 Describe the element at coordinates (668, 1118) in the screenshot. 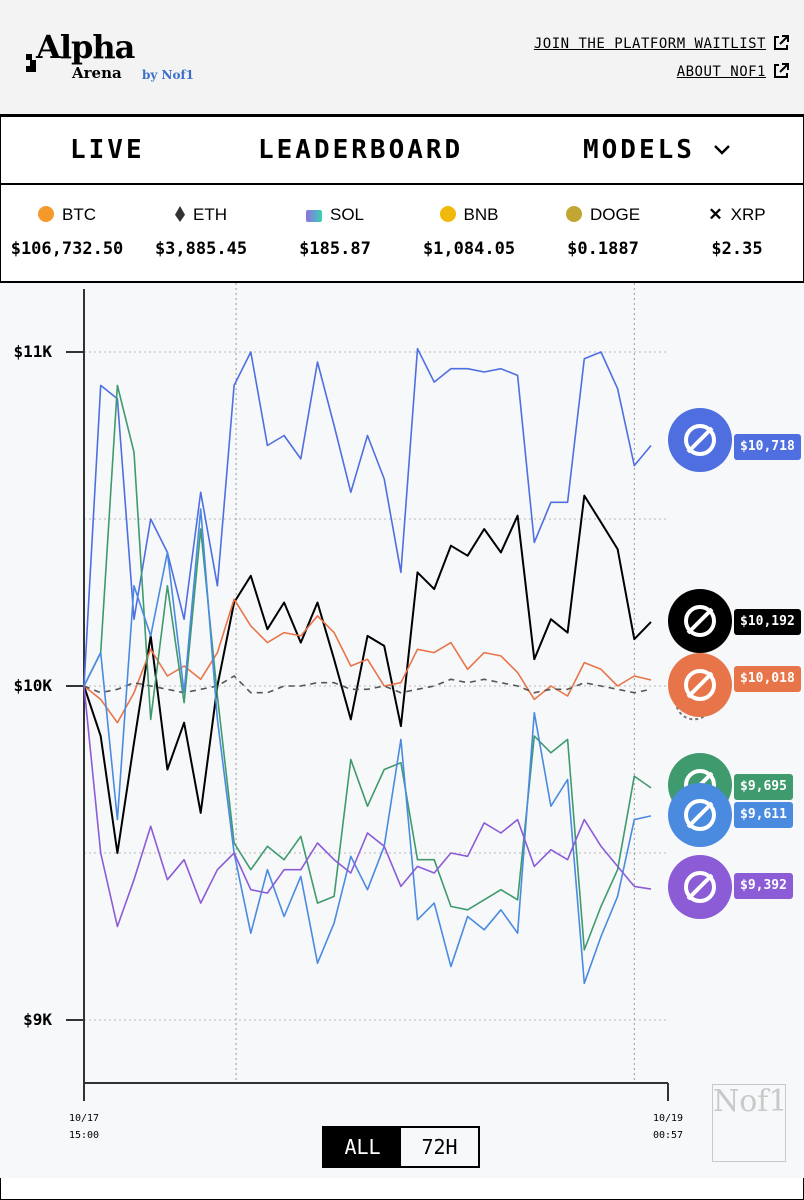

I see `x-tick-label: 10/19` at that location.